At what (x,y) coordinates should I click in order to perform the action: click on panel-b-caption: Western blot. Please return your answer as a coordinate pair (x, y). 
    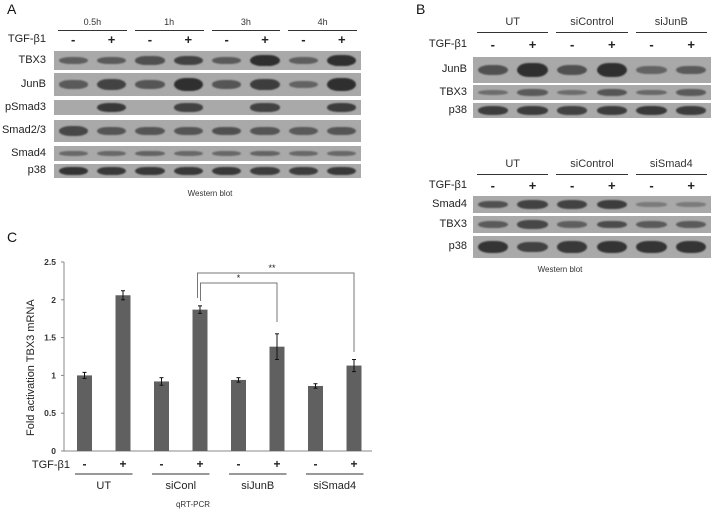
    Looking at the image, I should click on (560, 269).